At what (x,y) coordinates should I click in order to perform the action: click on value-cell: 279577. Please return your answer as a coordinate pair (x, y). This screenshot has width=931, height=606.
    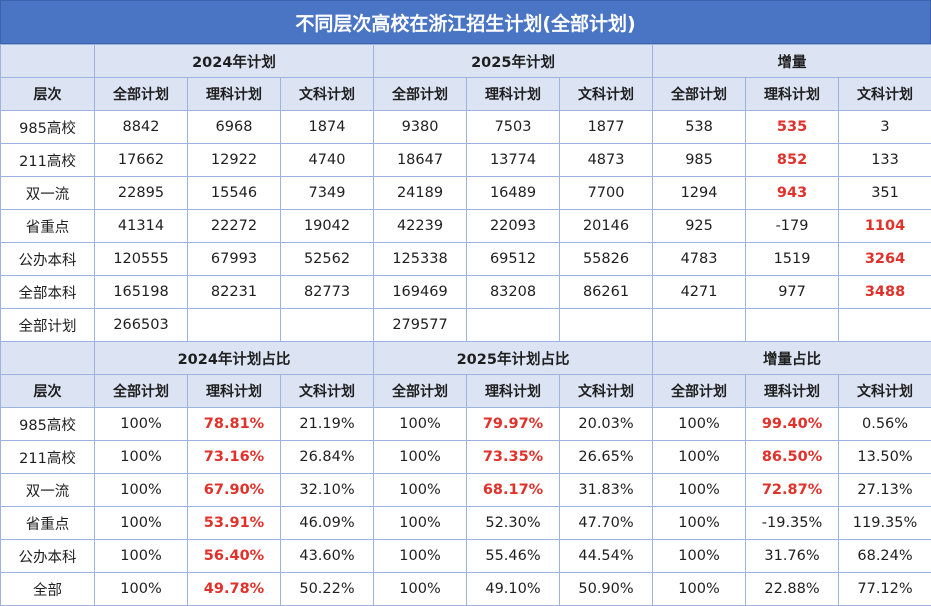
    Looking at the image, I should click on (420, 325).